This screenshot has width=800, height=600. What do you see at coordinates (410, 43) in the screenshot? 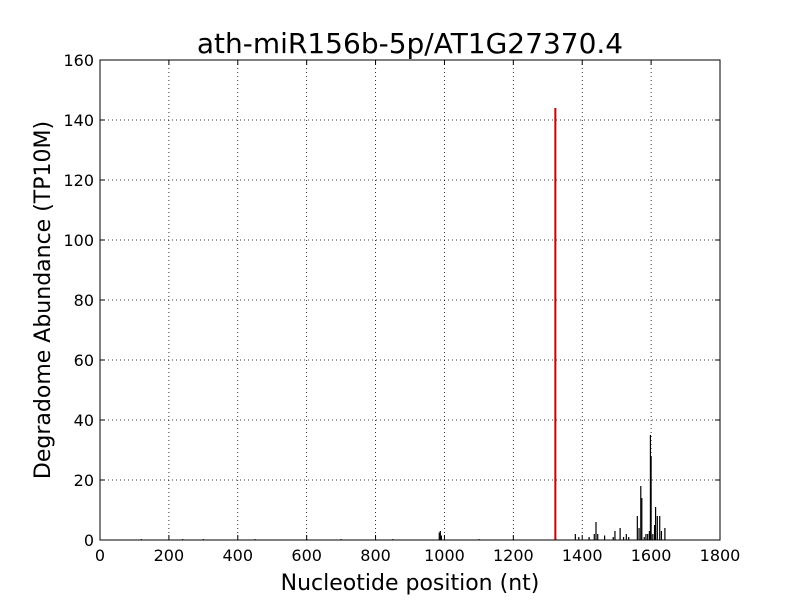
I see `chart-title: ath-miR156b-5p/AT1G27370.4` at bounding box center [410, 43].